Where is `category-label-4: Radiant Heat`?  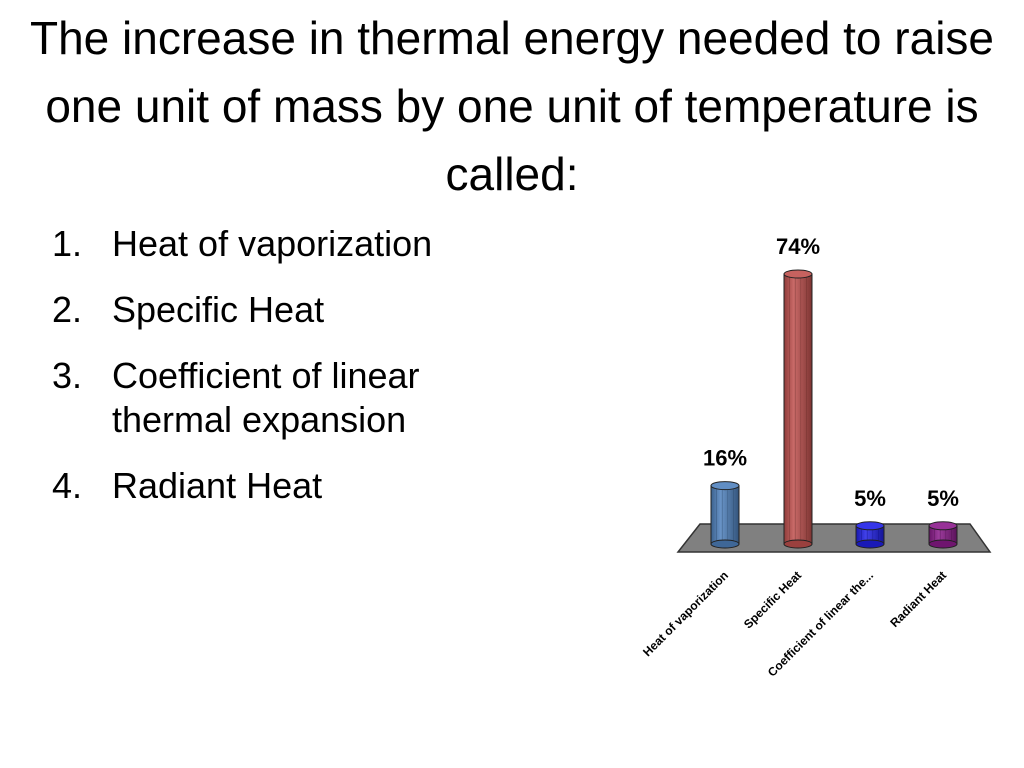 category-label-4: Radiant Heat is located at coordinates (918, 599).